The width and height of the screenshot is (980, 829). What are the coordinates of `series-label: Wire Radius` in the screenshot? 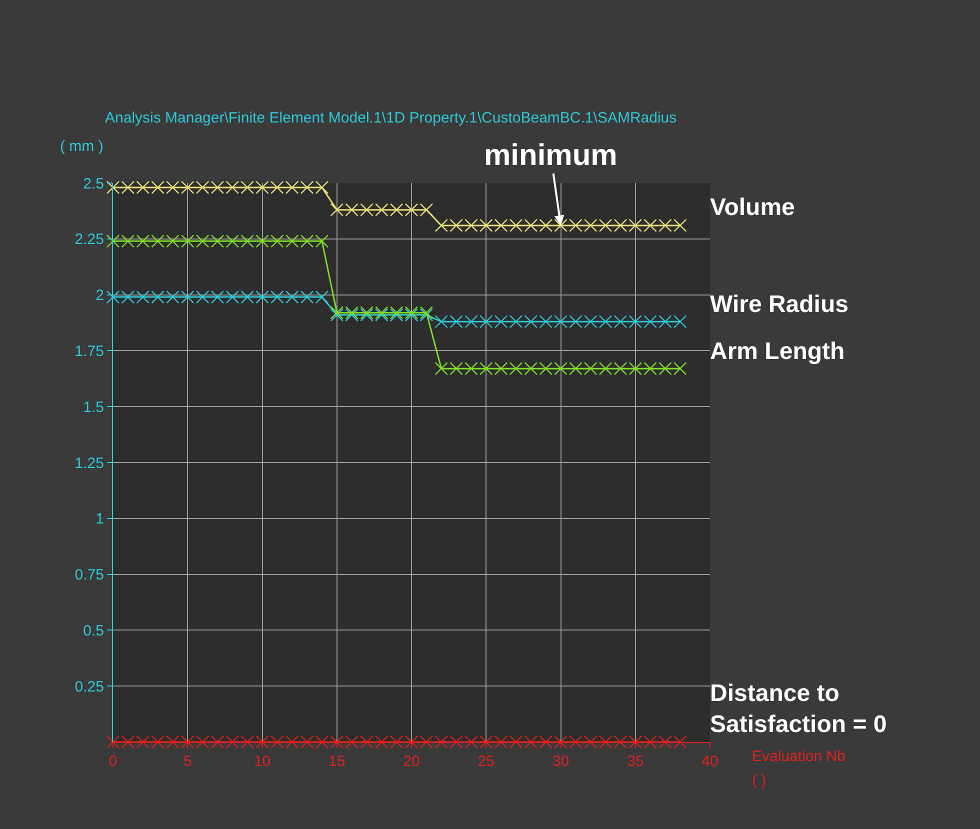 It's located at (779, 304).